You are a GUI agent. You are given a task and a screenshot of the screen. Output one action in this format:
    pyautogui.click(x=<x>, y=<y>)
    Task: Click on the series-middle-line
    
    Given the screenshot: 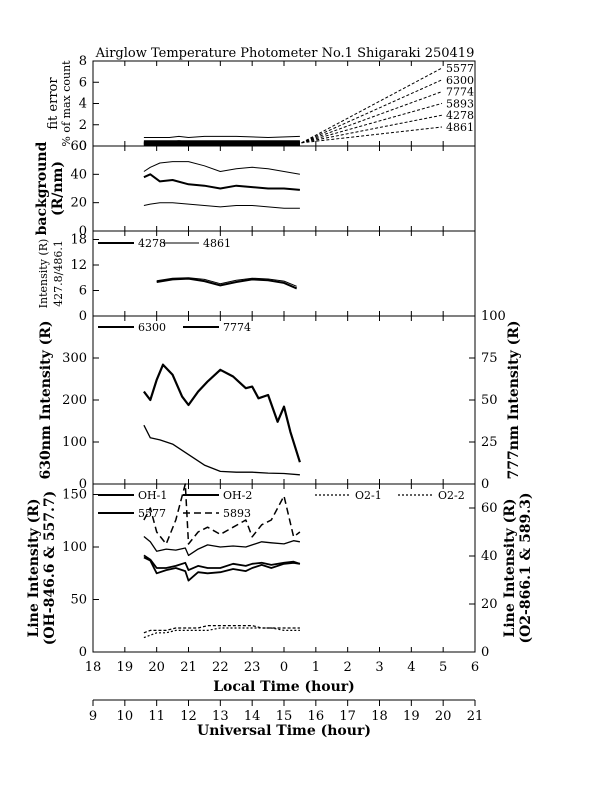 What is the action you would take?
    pyautogui.click(x=221, y=182)
    